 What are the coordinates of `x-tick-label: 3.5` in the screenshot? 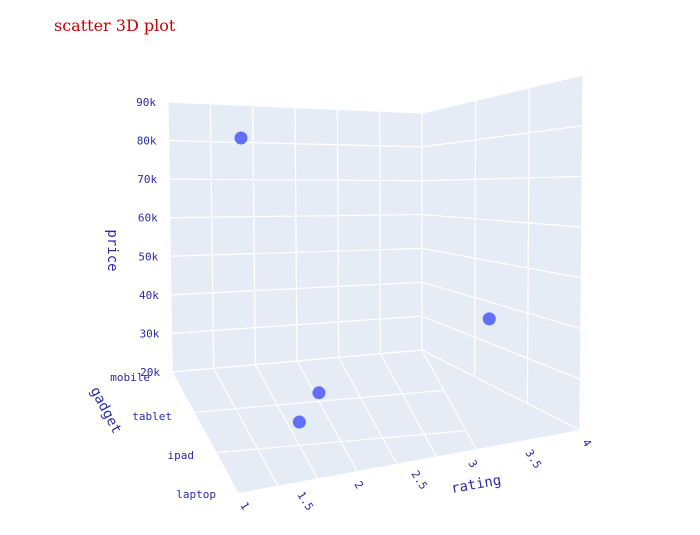 It's located at (533, 459).